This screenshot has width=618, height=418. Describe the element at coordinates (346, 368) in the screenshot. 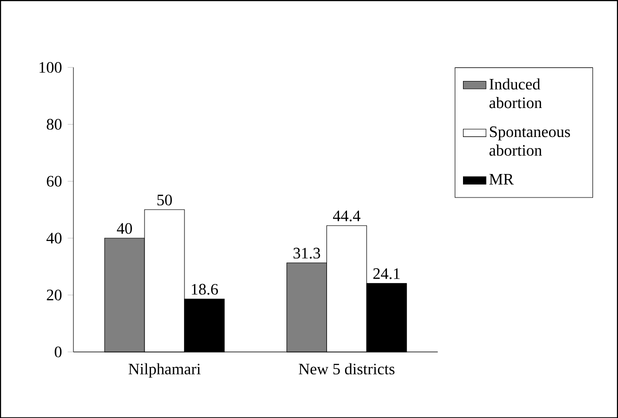

I see `x-tick-label: New 5 districts` at that location.